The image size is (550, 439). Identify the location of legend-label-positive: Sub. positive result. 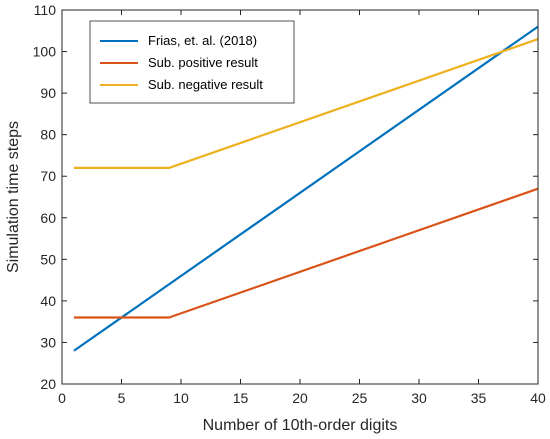
(203, 62).